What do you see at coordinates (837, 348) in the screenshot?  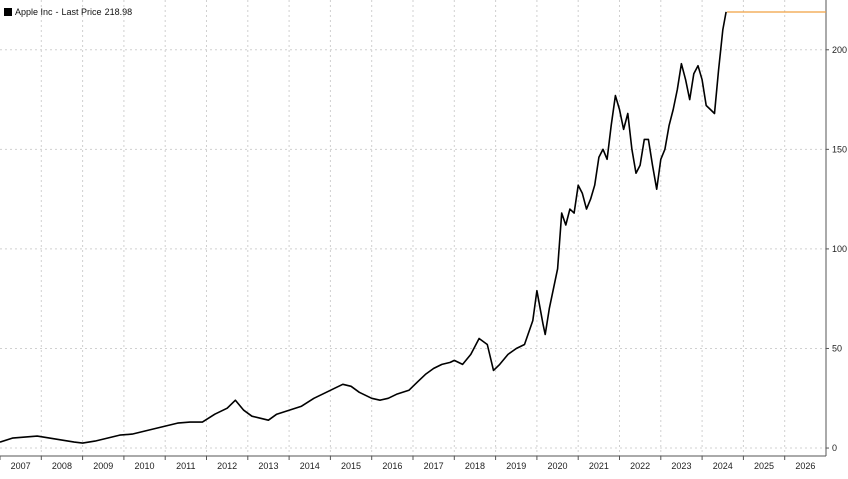 I see `y-tick-label: 50` at bounding box center [837, 348].